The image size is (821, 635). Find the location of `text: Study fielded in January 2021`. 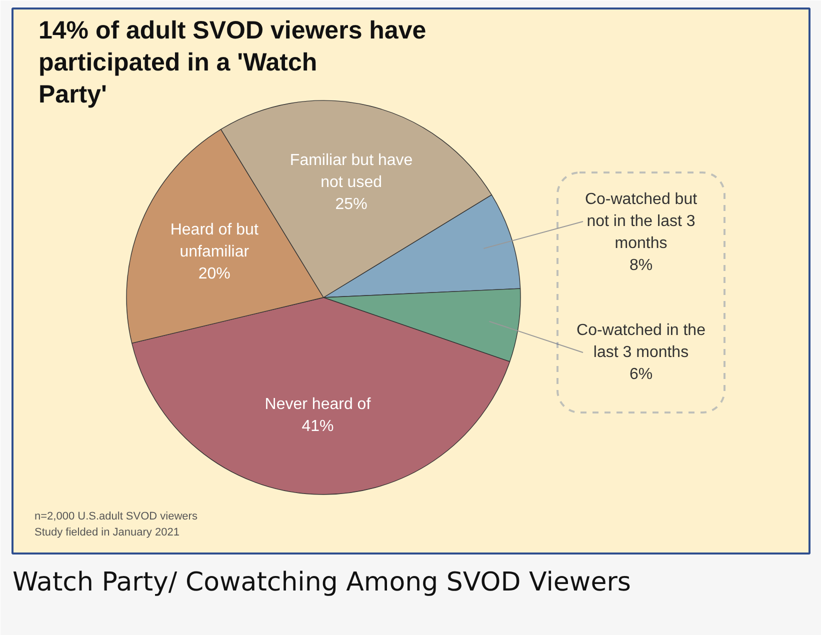

text: Study fielded in January 2021 is located at coordinates (107, 532).